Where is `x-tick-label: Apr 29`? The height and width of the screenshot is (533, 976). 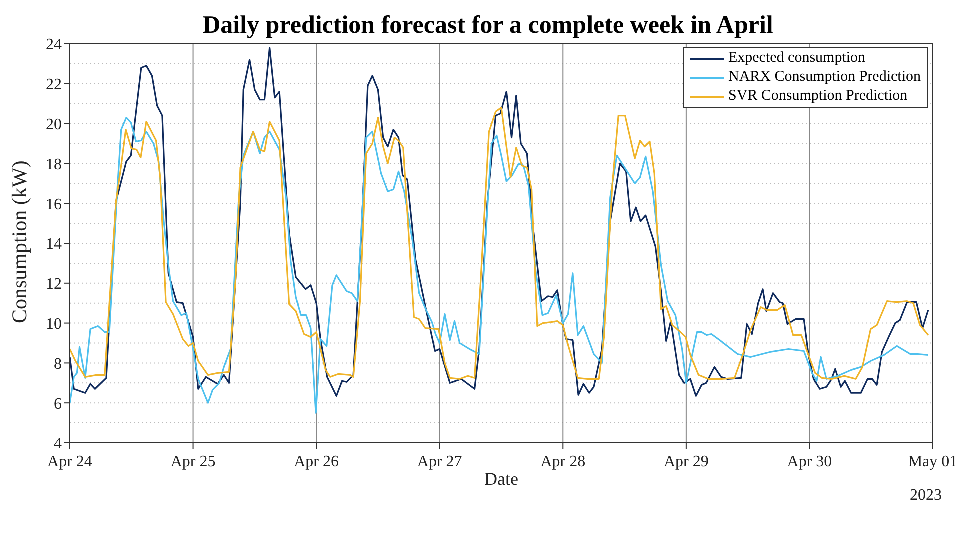
x-tick-label: Apr 29 is located at coordinates (686, 461).